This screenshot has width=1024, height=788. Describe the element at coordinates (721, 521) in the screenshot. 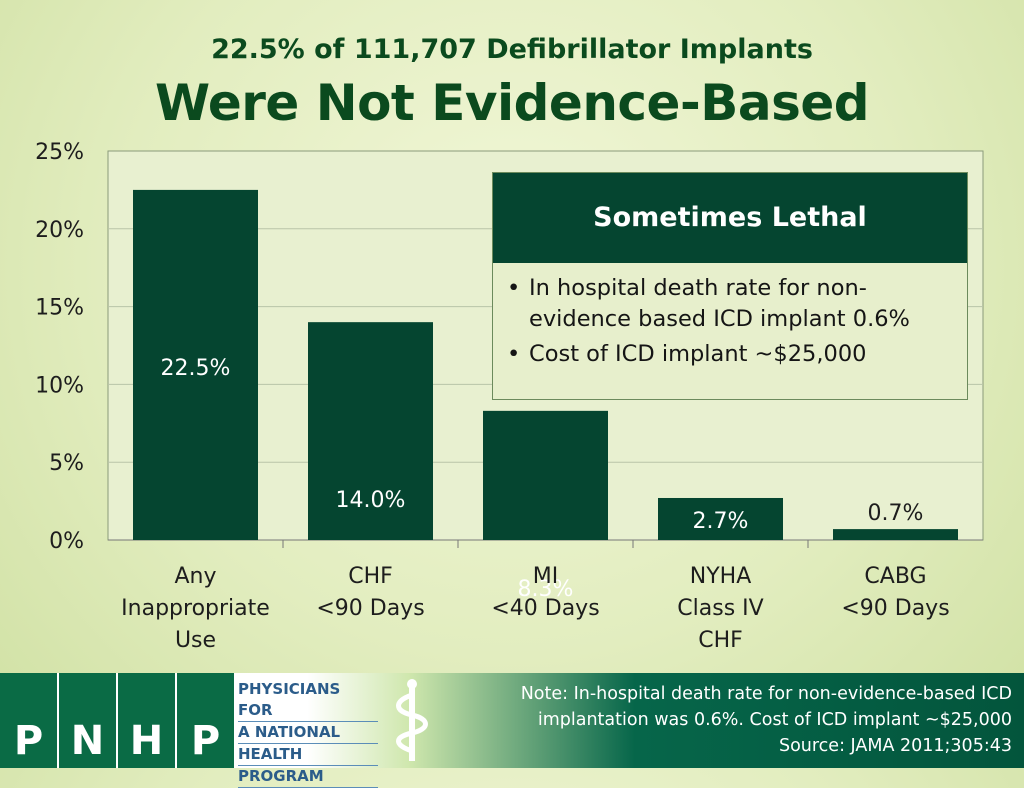

I see `data-label: 2.7%` at that location.